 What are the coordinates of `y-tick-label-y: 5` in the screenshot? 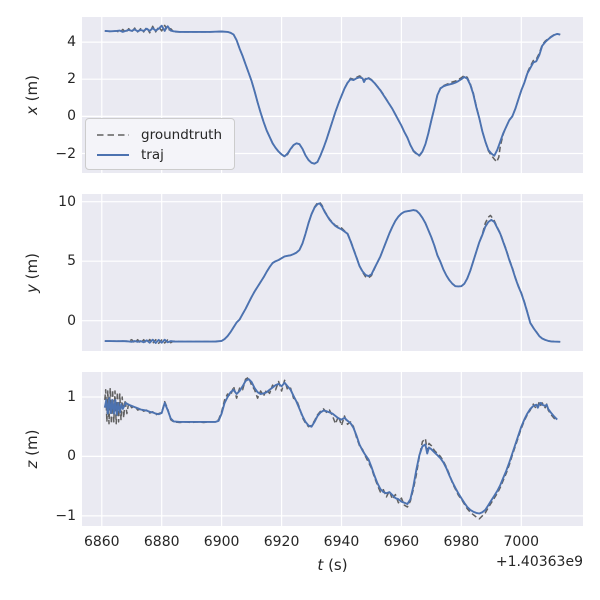 It's located at (71, 261).